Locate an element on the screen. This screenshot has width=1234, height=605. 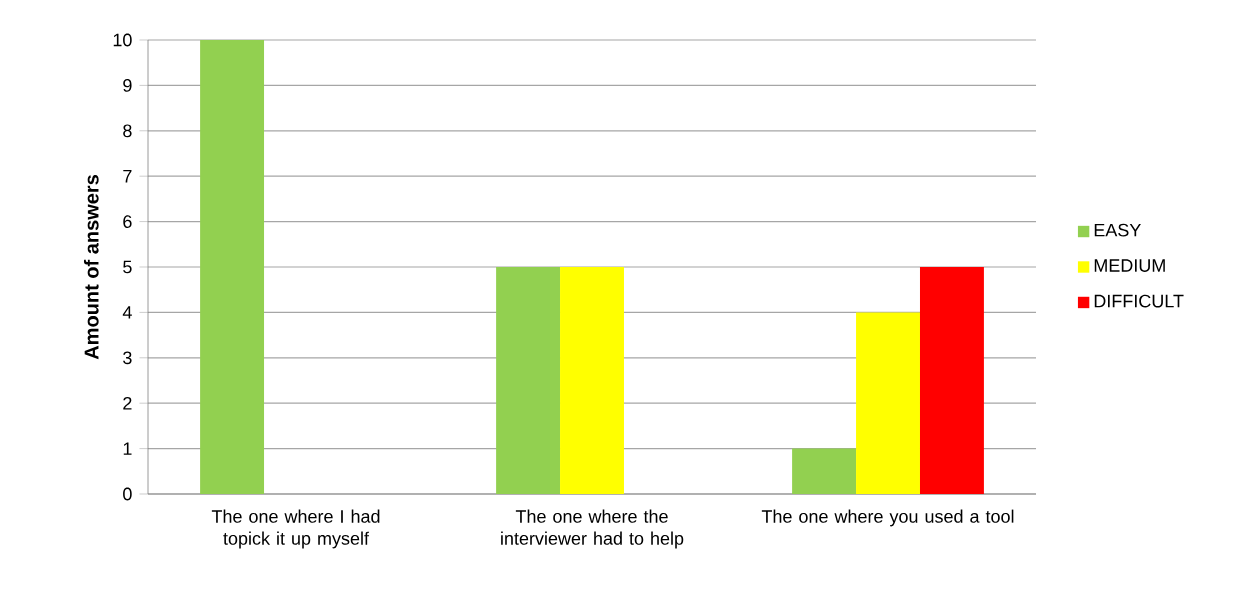
y-tick-label: 10 is located at coordinates (122, 40).